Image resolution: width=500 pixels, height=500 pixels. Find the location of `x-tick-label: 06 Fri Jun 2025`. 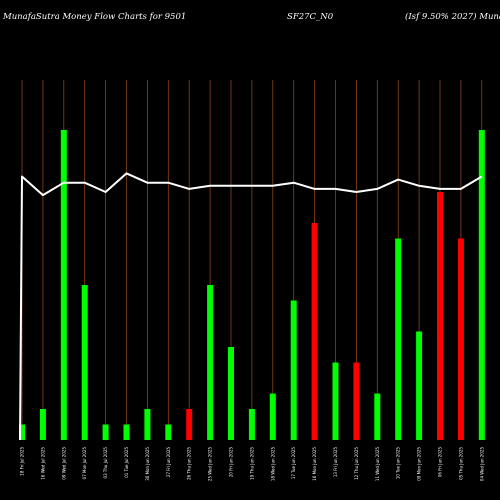

x-tick-label: 06 Fri Jun 2025 is located at coordinates (440, 462).